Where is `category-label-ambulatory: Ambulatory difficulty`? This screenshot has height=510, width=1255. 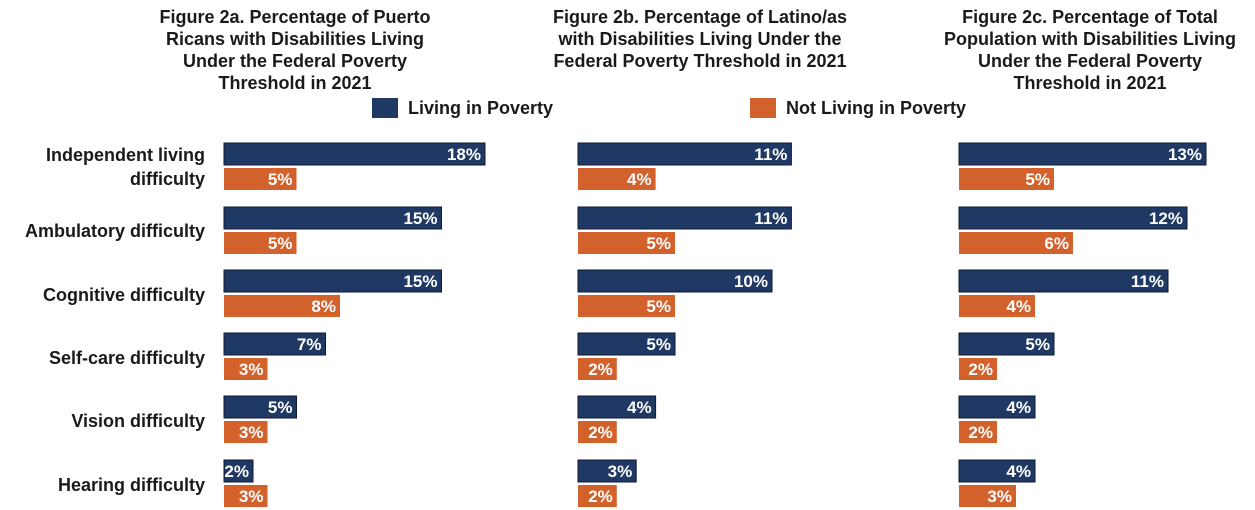
category-label-ambulatory: Ambulatory difficulty is located at coordinates (114, 231).